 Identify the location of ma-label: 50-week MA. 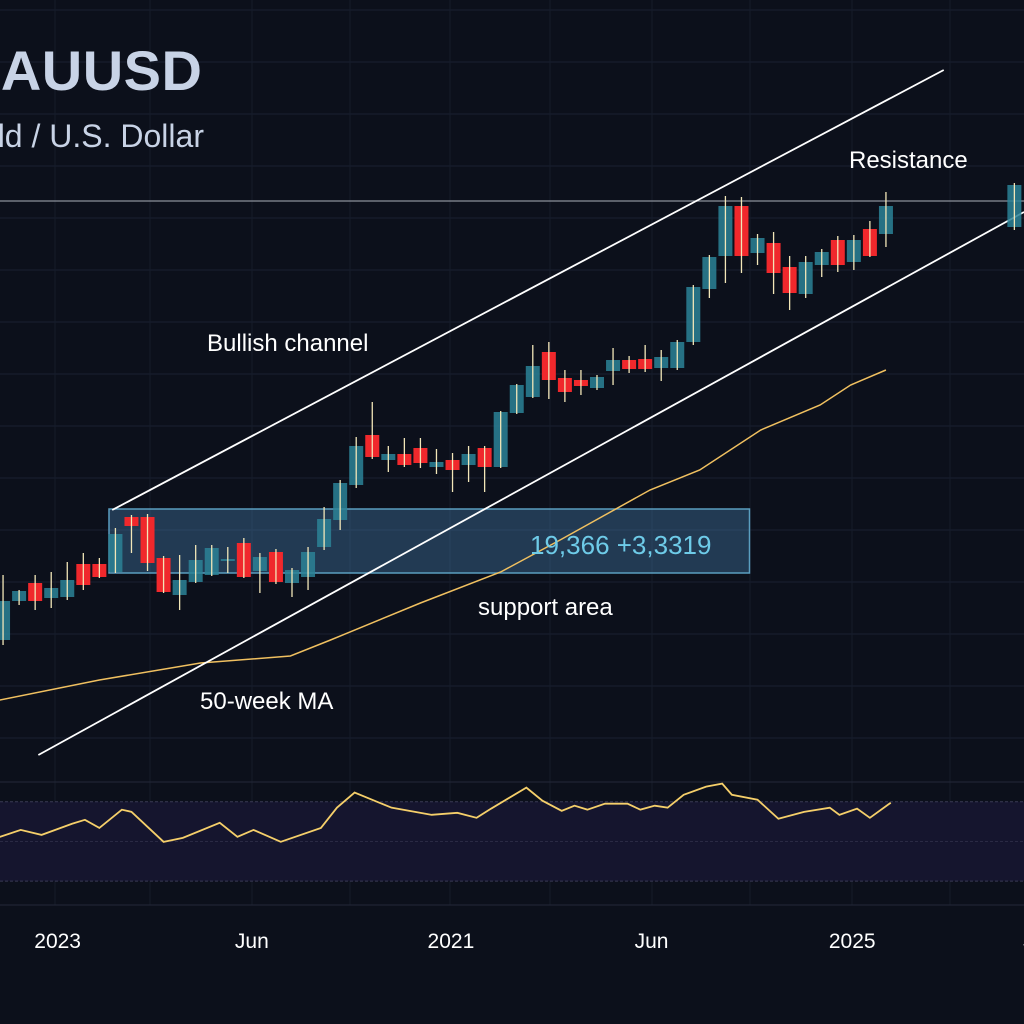
(267, 701).